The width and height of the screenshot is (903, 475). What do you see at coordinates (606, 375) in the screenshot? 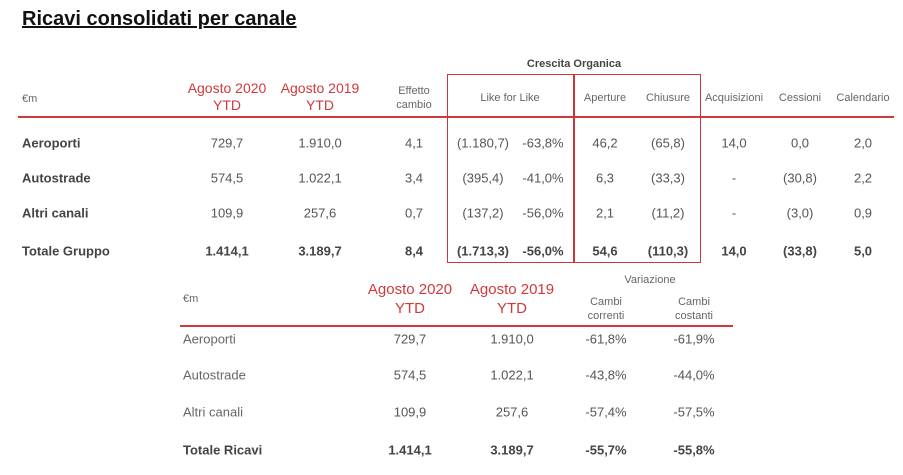
I see `cell-cur: -43,8%` at bounding box center [606, 375].